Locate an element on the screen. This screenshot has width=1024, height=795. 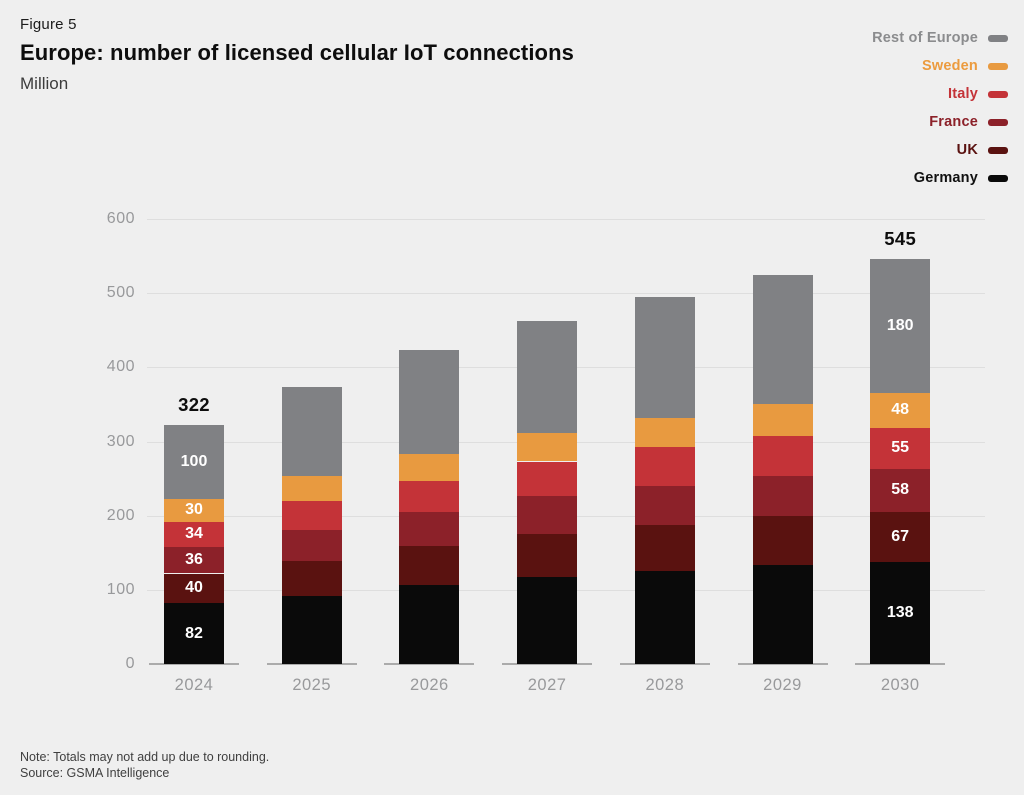
data-label-2024-italy: 34 is located at coordinates (194, 534).